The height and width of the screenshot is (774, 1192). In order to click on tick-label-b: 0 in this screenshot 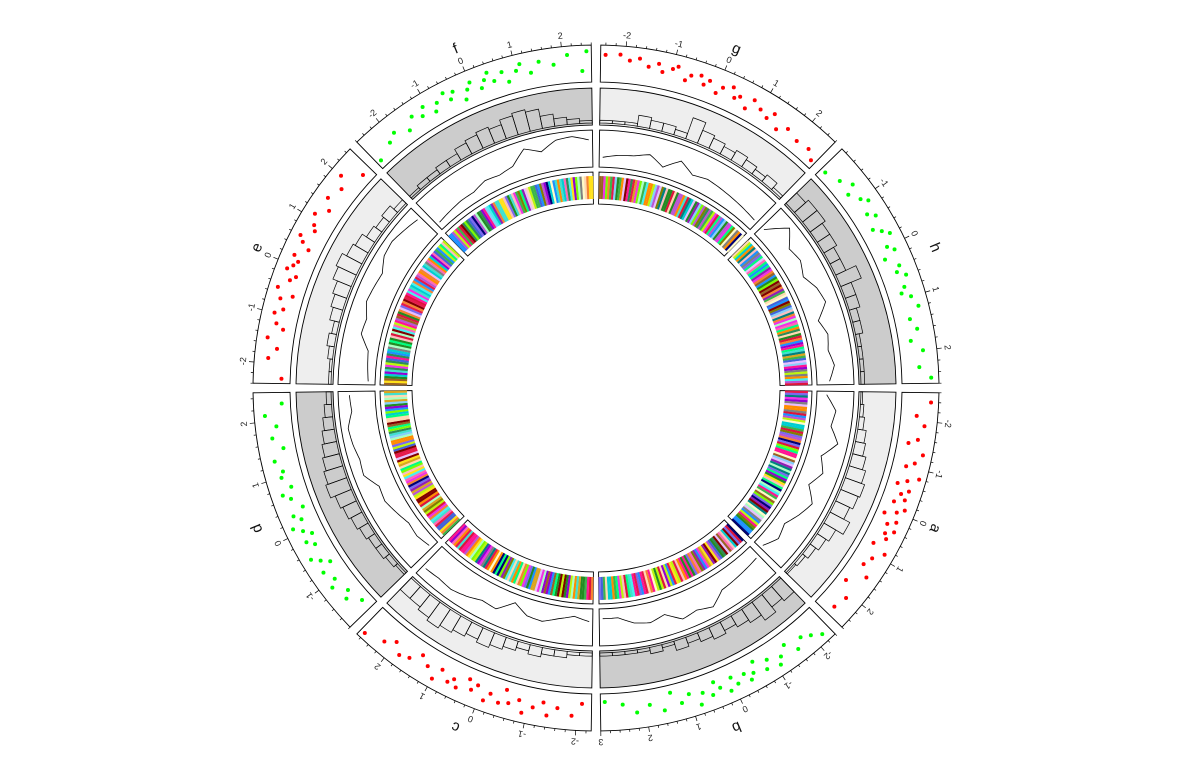, I will do `click(745, 708)`.